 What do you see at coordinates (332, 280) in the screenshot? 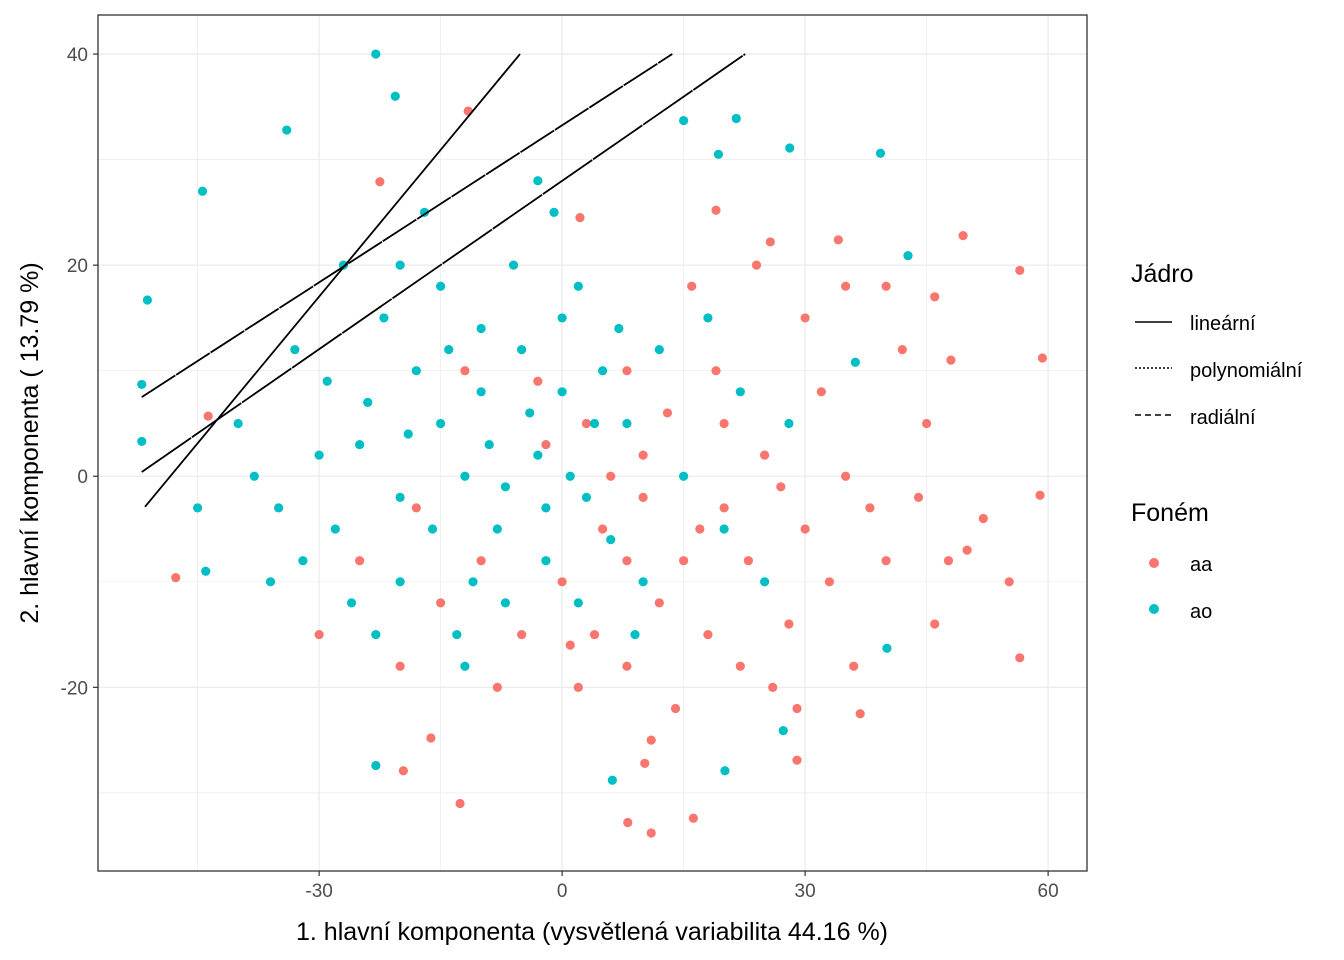
I see `boundary-line-lineární` at bounding box center [332, 280].